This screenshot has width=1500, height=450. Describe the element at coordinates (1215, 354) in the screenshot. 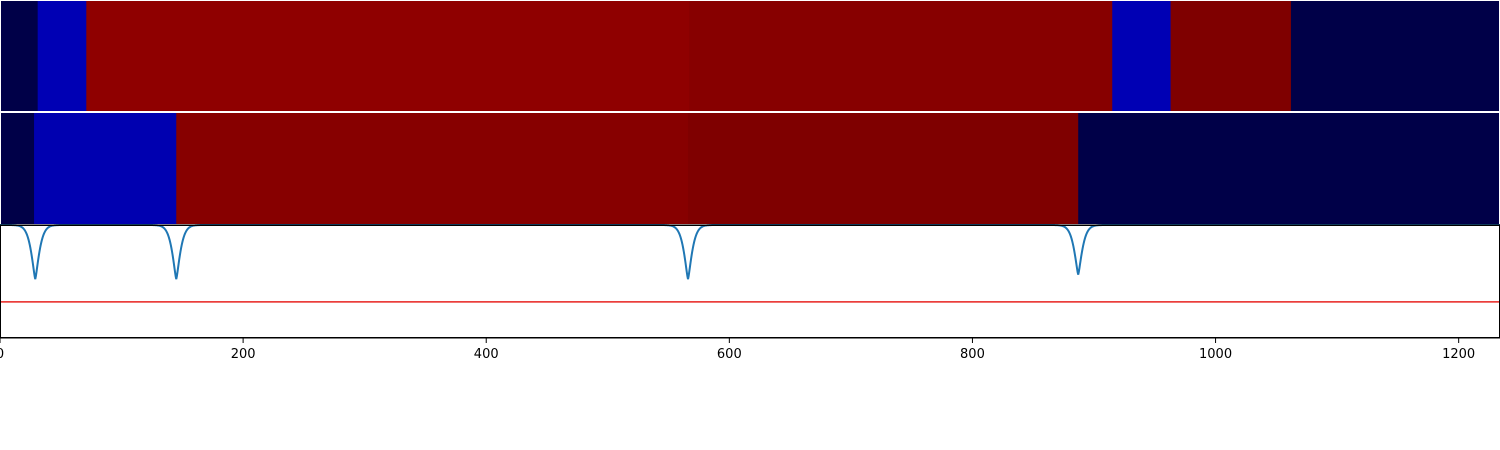

I see `x-tick-label: 1000` at that location.